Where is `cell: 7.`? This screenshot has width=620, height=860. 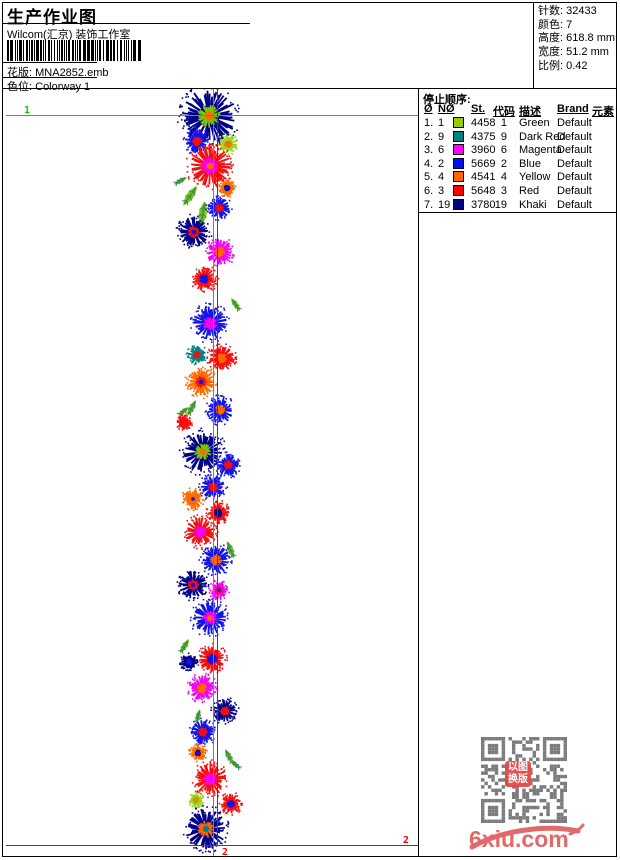 cell: 7. is located at coordinates (429, 204).